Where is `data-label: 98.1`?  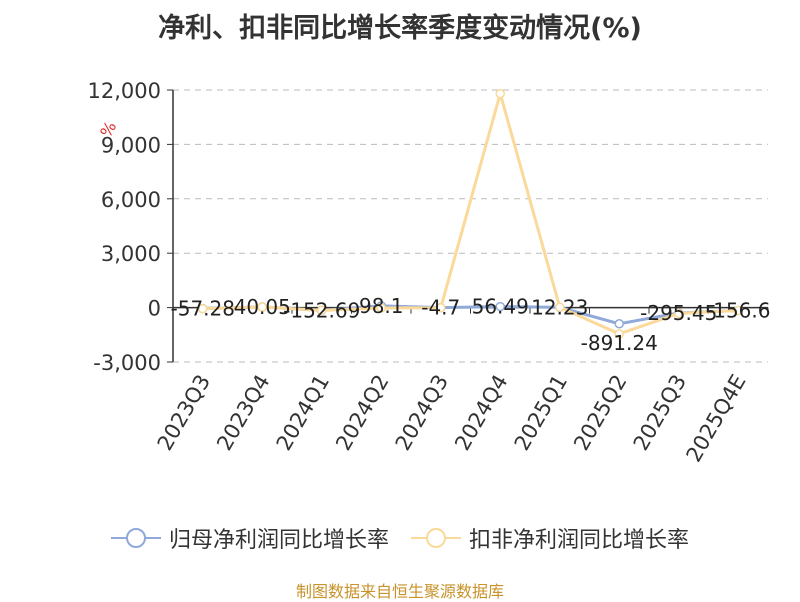
data-label: 98.1 is located at coordinates (381, 306).